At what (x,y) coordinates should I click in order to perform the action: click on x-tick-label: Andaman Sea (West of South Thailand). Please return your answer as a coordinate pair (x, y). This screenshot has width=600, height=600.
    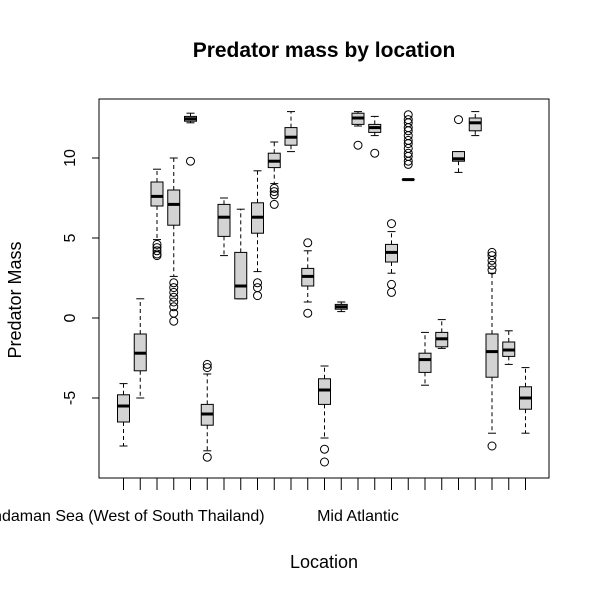
    Looking at the image, I should click on (132, 516).